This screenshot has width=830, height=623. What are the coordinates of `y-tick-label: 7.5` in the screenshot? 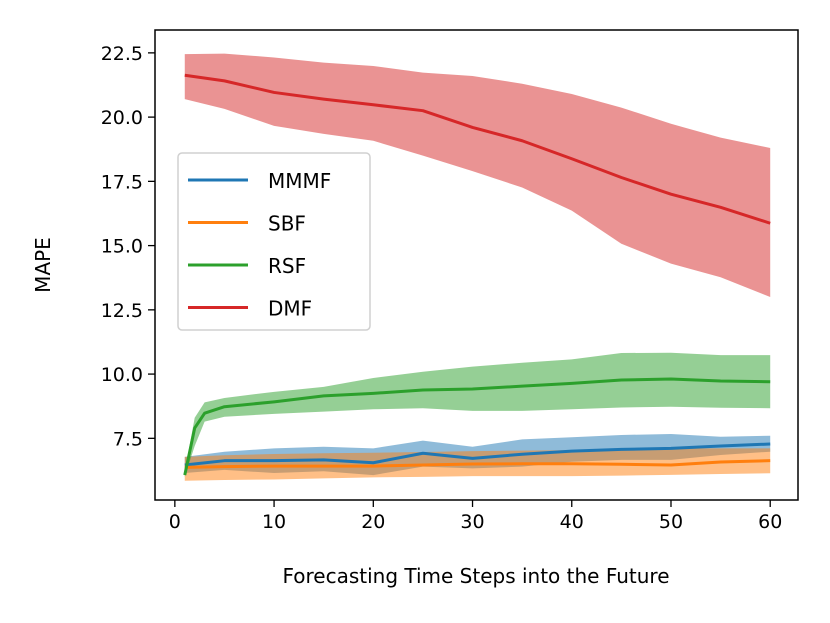 It's located at (128, 439).